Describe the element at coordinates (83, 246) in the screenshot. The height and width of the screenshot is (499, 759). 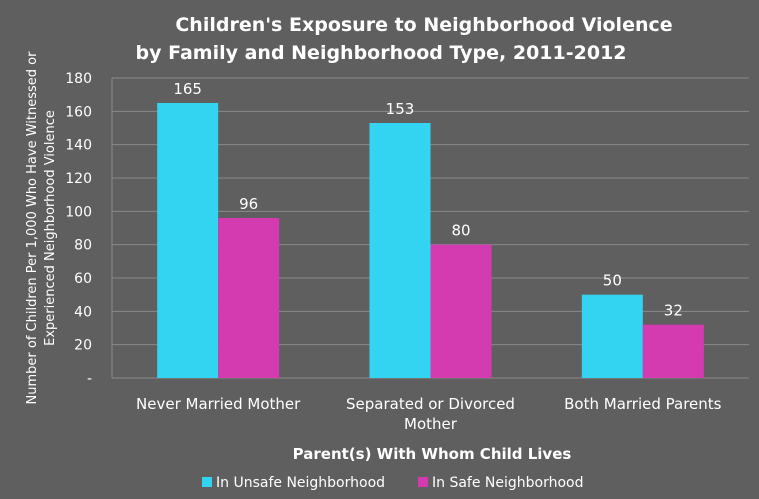
I see `y-tick-label: 80` at that location.